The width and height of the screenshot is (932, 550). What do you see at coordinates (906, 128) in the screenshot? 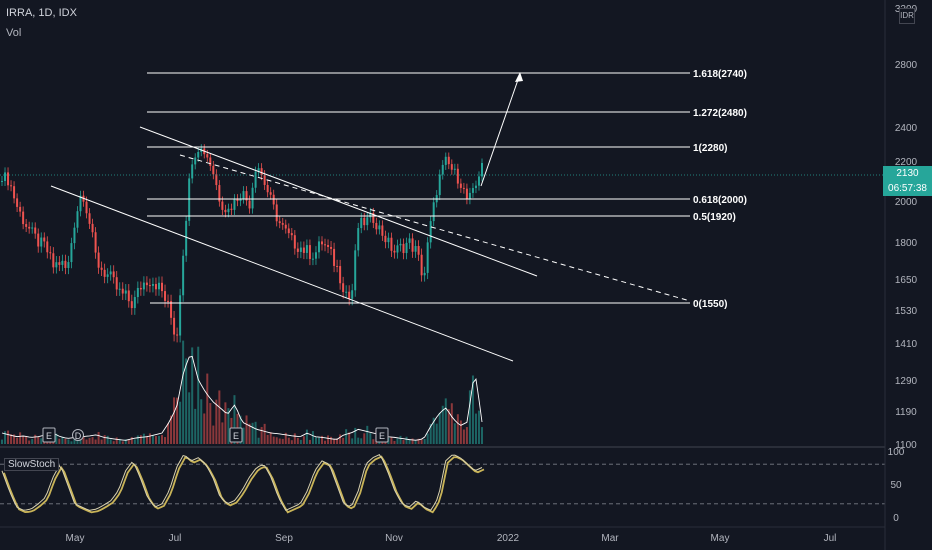
I see `price-tick-label: 2400` at bounding box center [906, 128].